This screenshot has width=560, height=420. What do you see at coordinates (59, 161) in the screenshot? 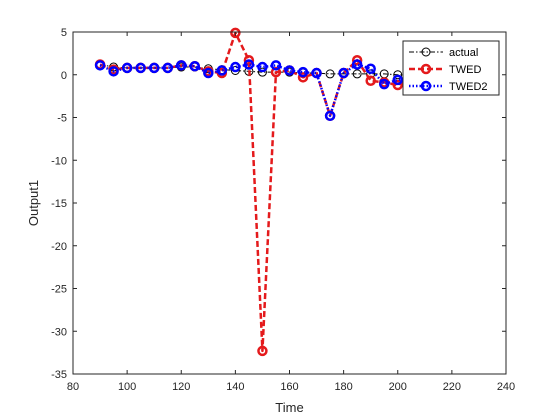
I see `y-tick-label: -10` at bounding box center [59, 161].